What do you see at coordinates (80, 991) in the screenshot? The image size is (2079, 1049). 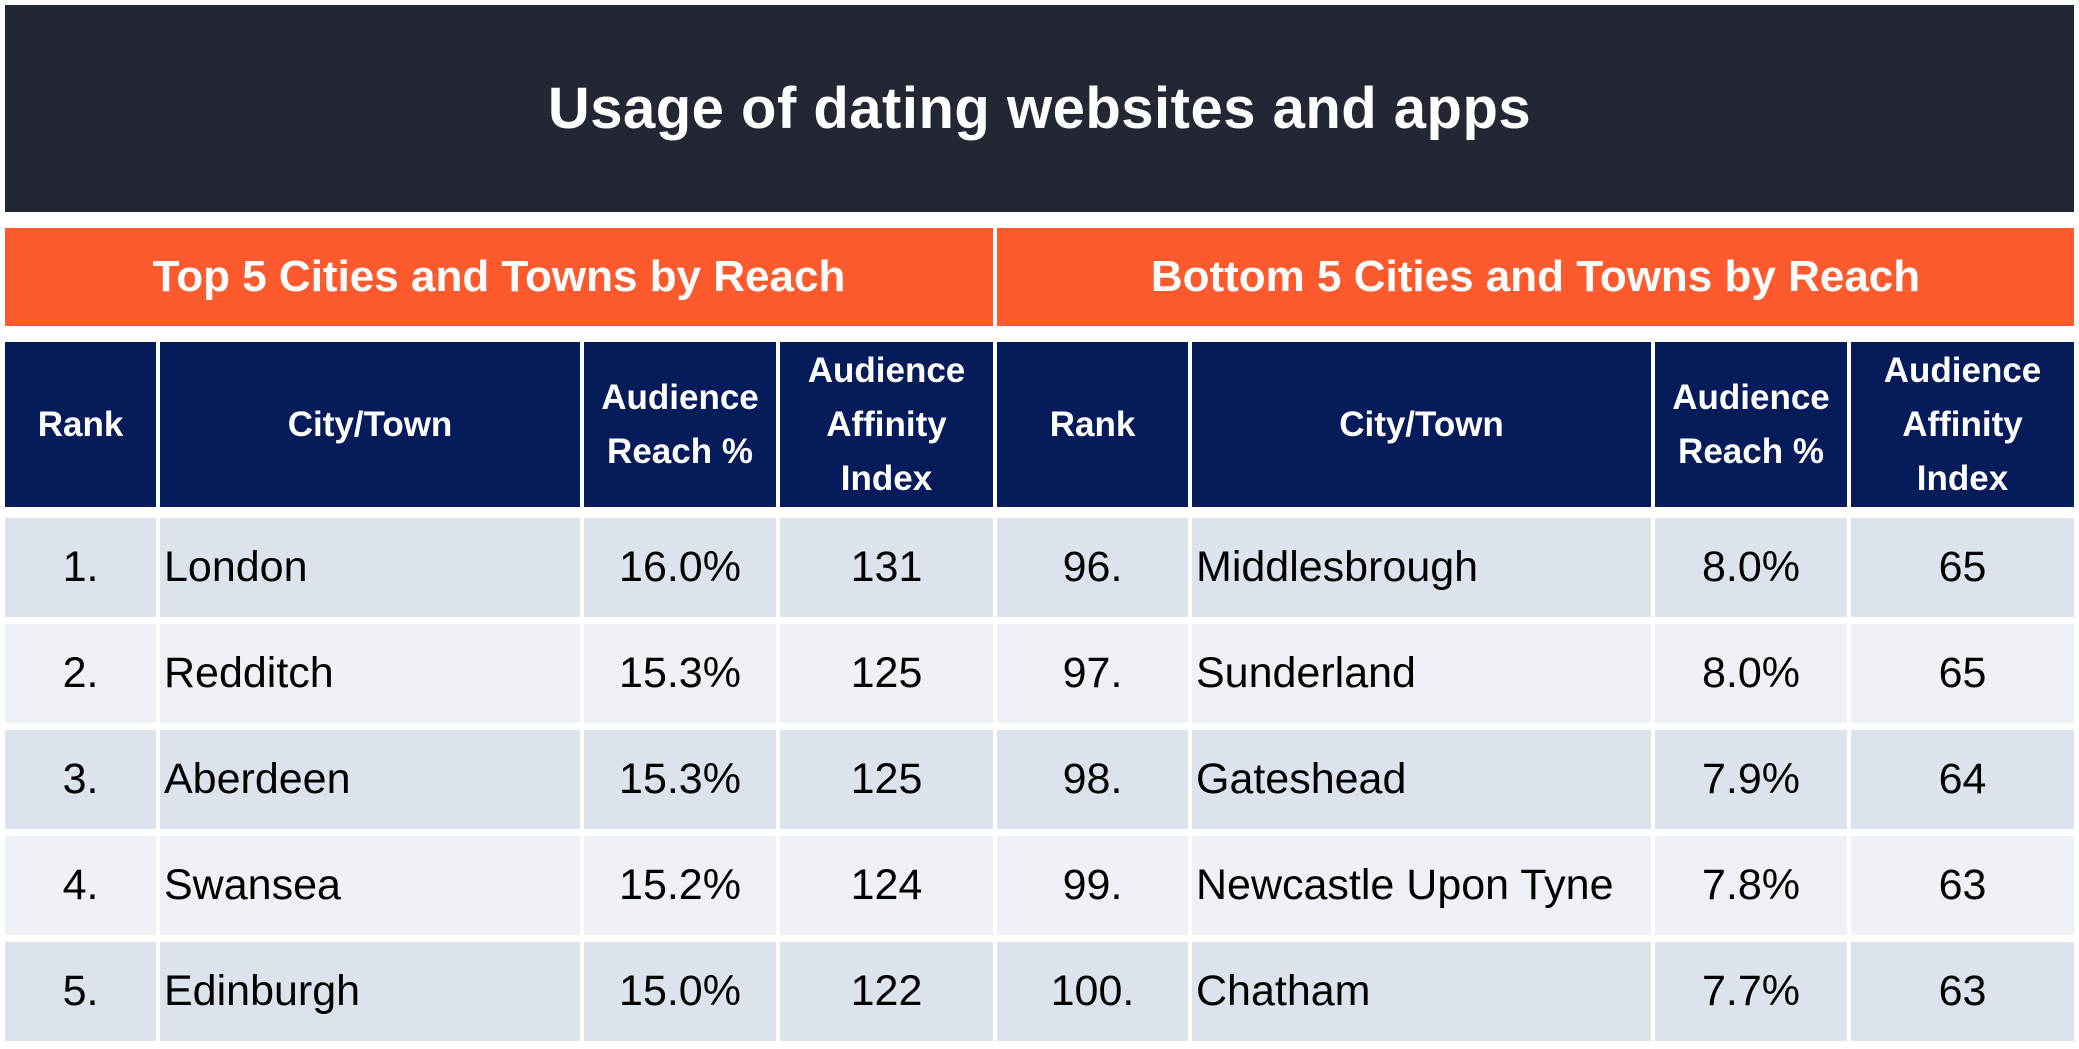 I see `top-row-5-rank: 5.` at bounding box center [80, 991].